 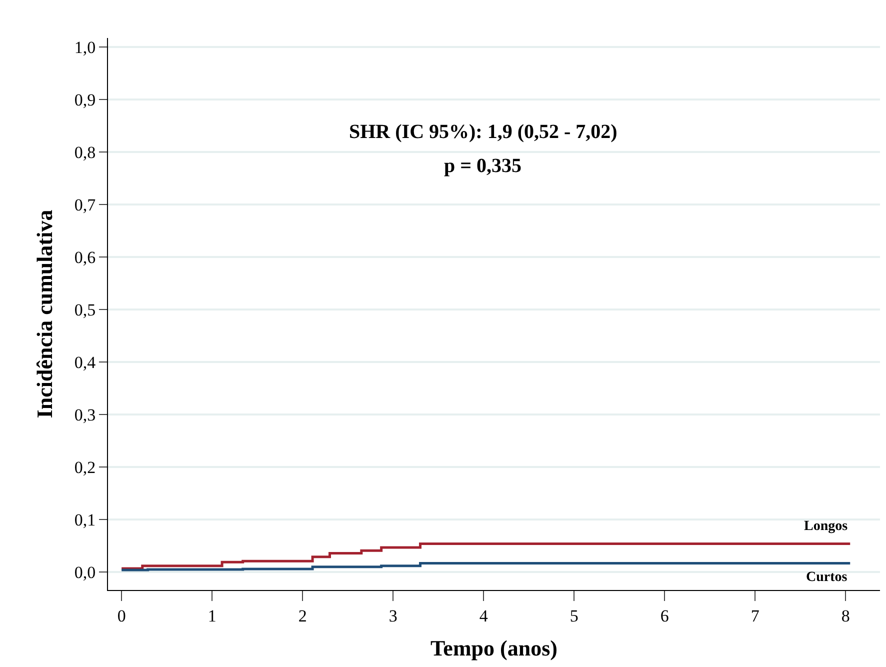 I want to click on x-tick-label: 7, so click(x=755, y=616).